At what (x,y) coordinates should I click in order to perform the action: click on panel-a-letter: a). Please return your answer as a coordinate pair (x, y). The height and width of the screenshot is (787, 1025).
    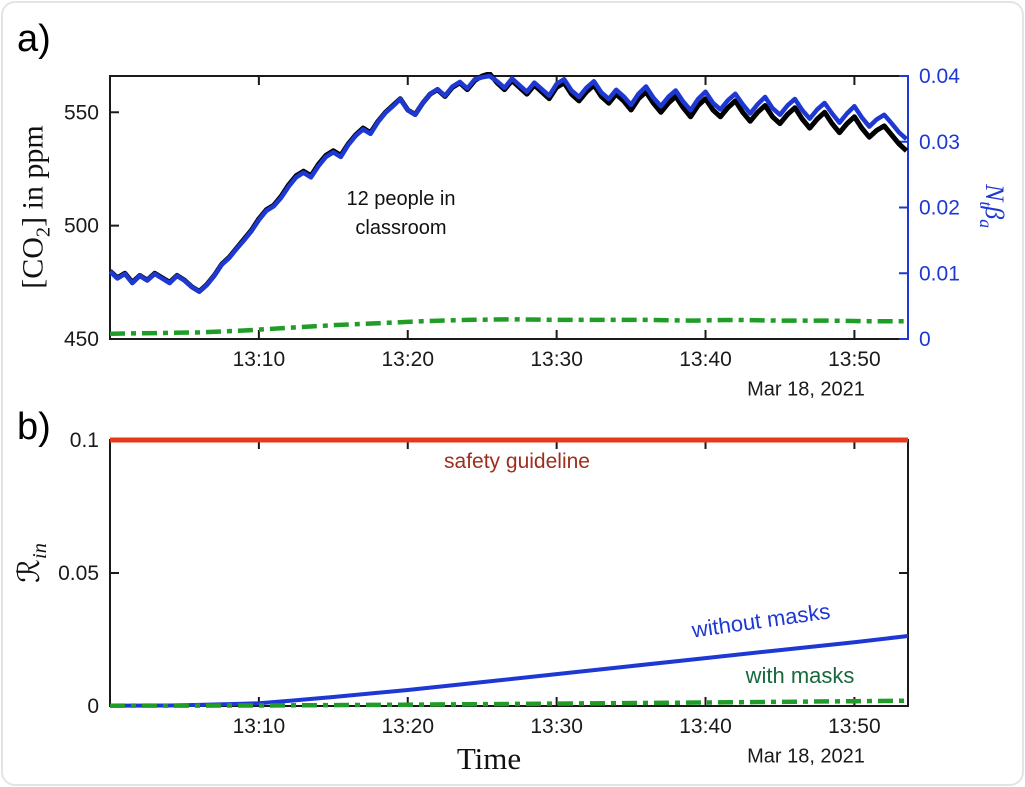
    Looking at the image, I should click on (34, 39).